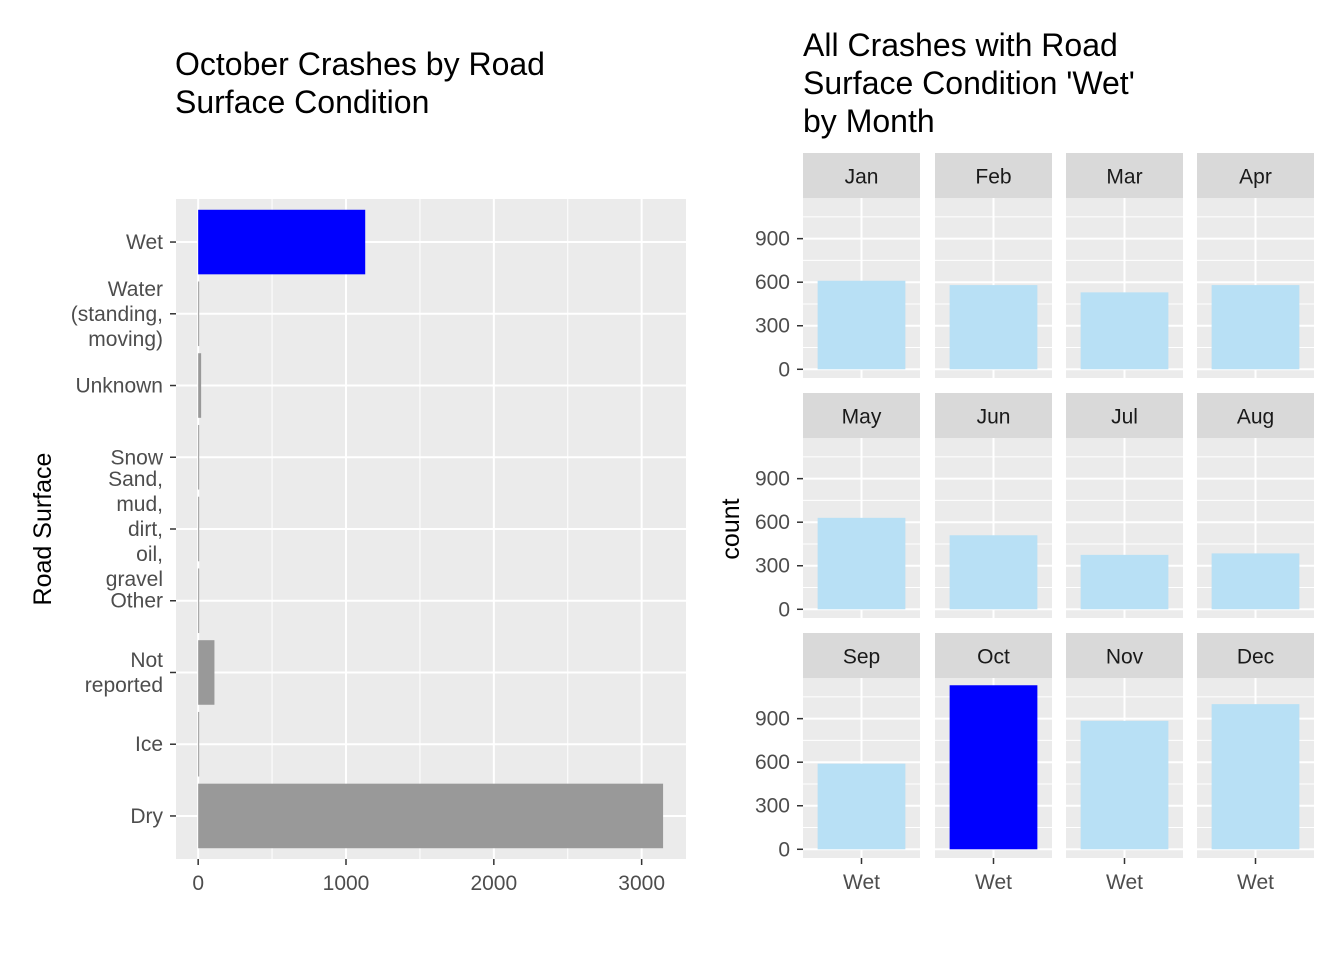 The height and width of the screenshot is (960, 1344). What do you see at coordinates (869, 121) in the screenshot?
I see `right-chart-title-line-3: by Month` at bounding box center [869, 121].